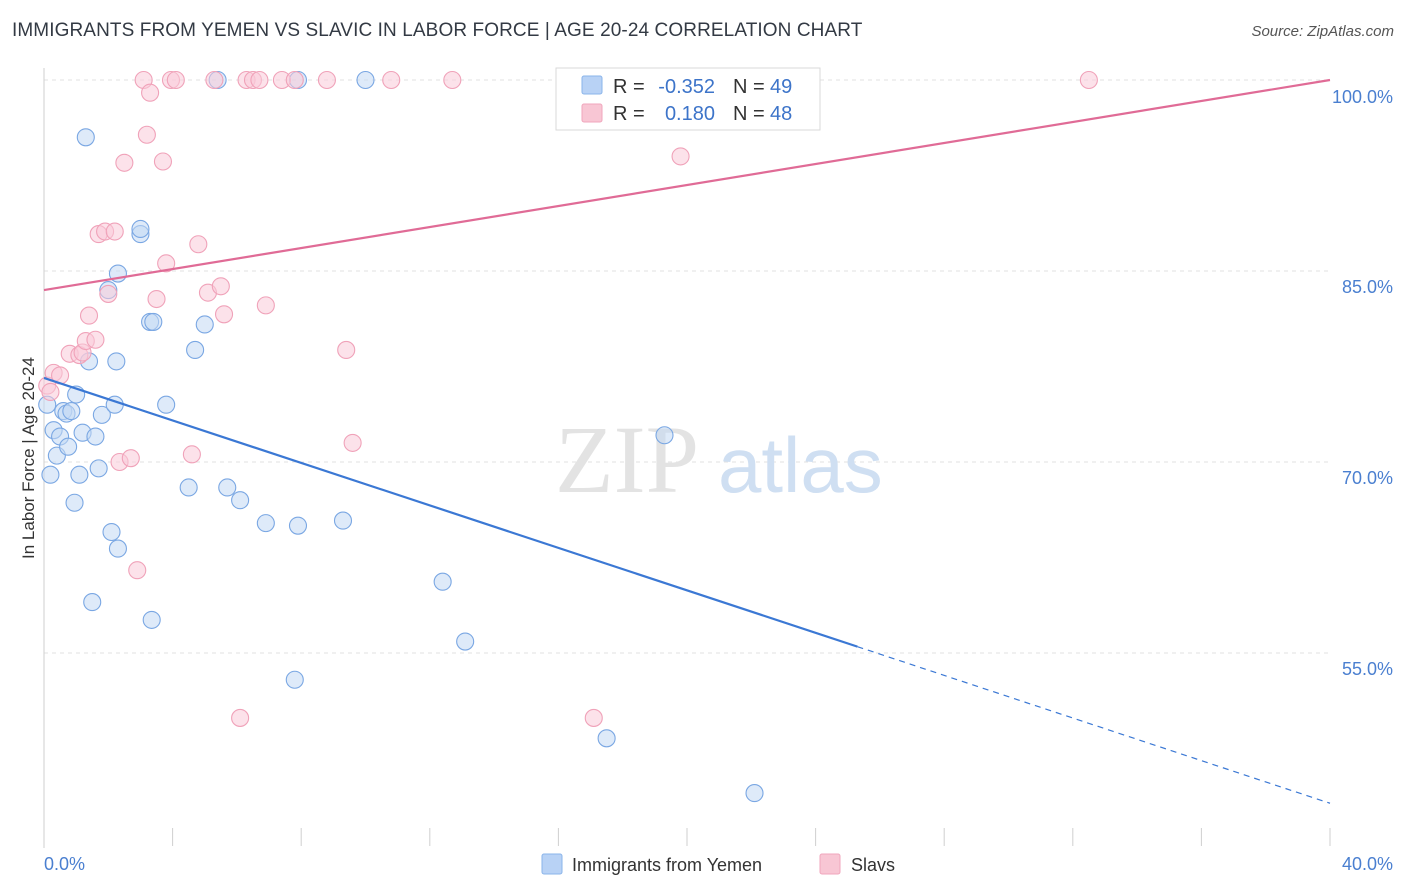 The height and width of the screenshot is (892, 1406). Describe the element at coordinates (686, 87) in the screenshot. I see `stat-r-value-yemen: -0.352` at that location.